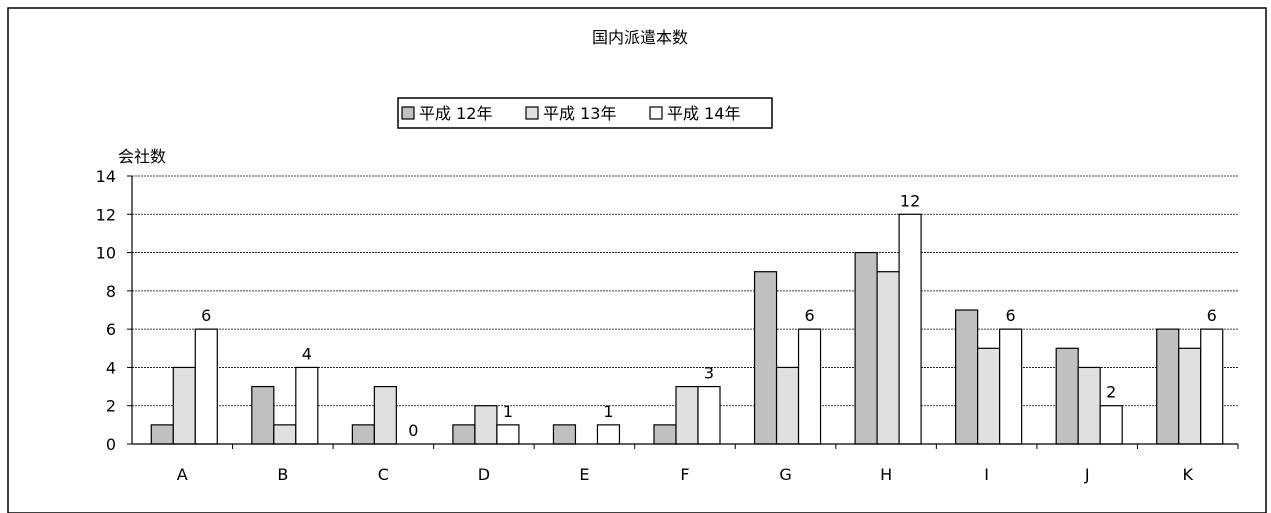 Image resolution: width=1271 pixels, height=513 pixels. What do you see at coordinates (111, 329) in the screenshot?
I see `y-tick-label: 6` at bounding box center [111, 329].